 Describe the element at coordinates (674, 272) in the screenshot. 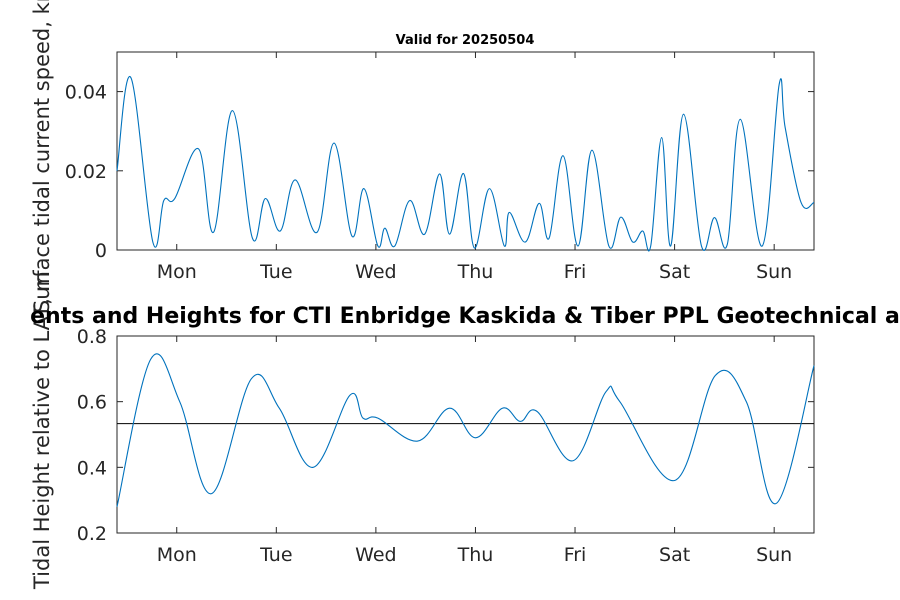

I see `current-speed-x-tick-label: Sat` at that location.